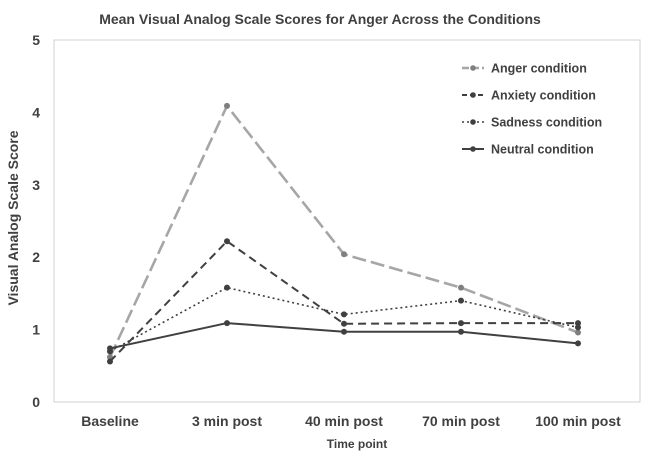  What do you see at coordinates (36, 40) in the screenshot?
I see `y-tick-label: 5` at bounding box center [36, 40].